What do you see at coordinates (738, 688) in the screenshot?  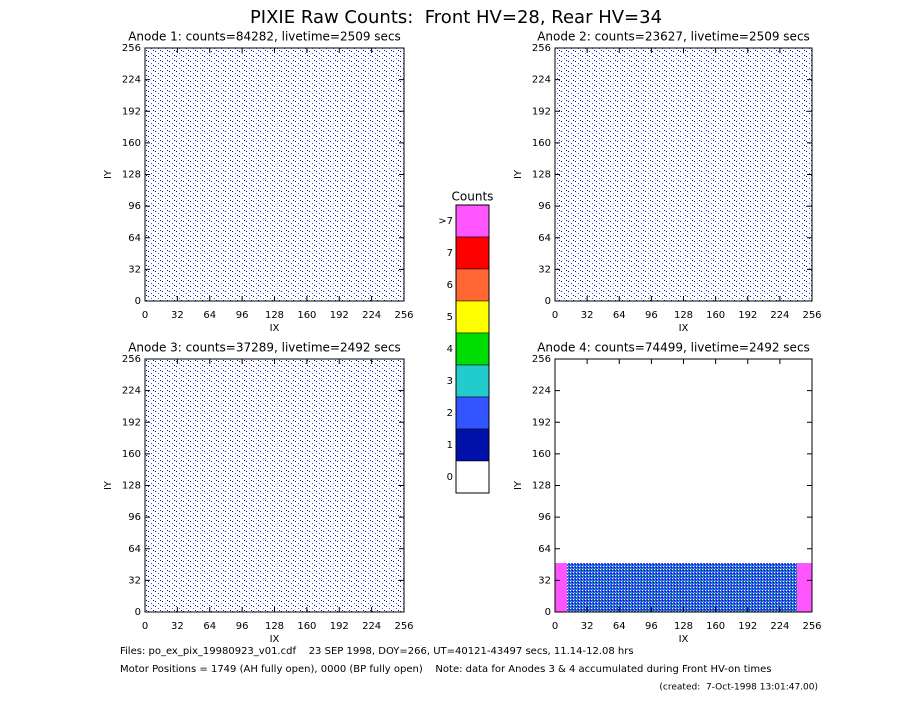 I see `footer-created: (created: 7-Oct-1998 13:01:47.00)` at bounding box center [738, 688].